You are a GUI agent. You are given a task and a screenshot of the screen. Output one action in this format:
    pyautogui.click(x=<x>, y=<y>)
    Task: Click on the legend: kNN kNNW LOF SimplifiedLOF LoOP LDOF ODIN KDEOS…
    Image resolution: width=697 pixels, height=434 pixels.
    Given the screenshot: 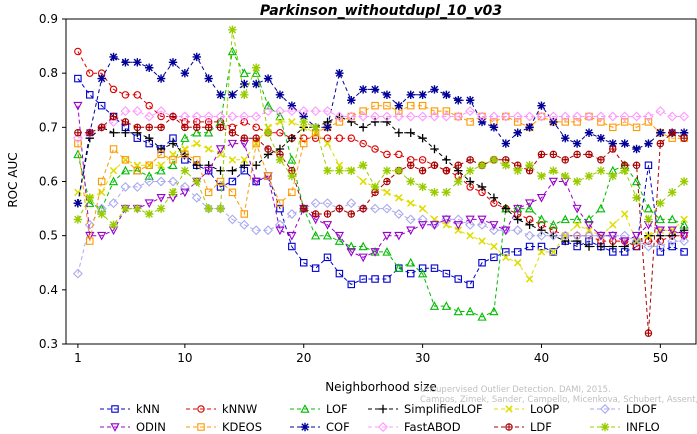 What is the action you would take?
    pyautogui.click(x=380, y=418)
    